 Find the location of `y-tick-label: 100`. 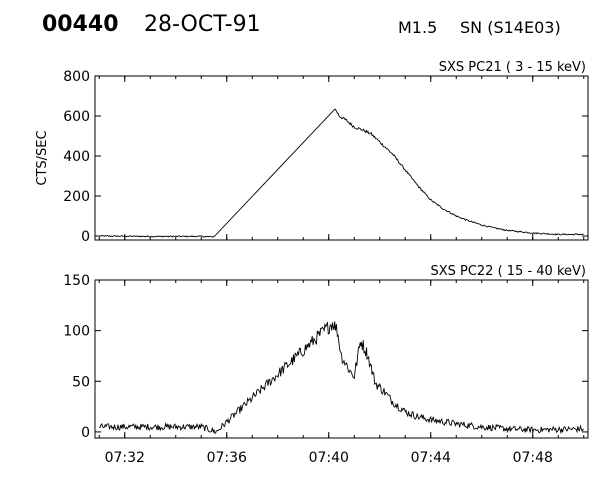

y-tick-label: 100 is located at coordinates (76, 332).